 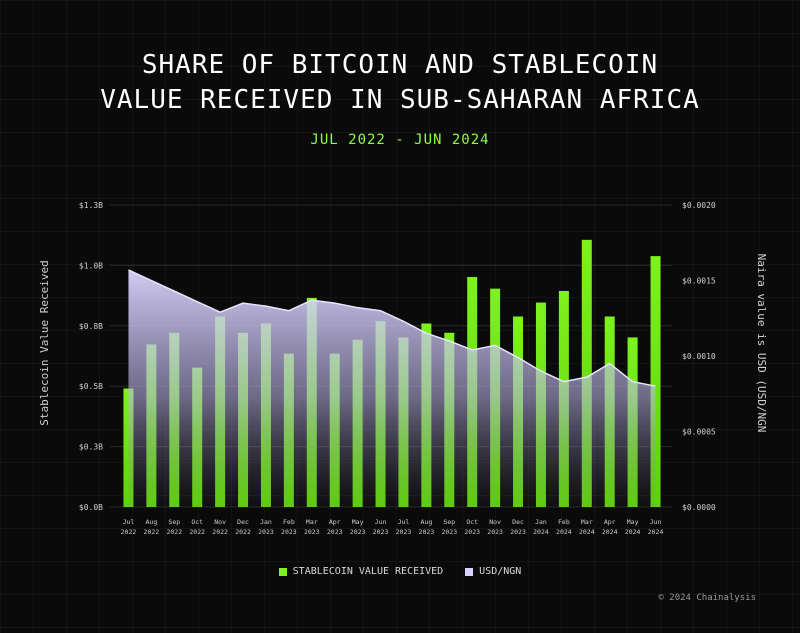 I want to click on legend-label-stablecoin: STABLECOIN VALUE RECEIVED, so click(x=368, y=571).